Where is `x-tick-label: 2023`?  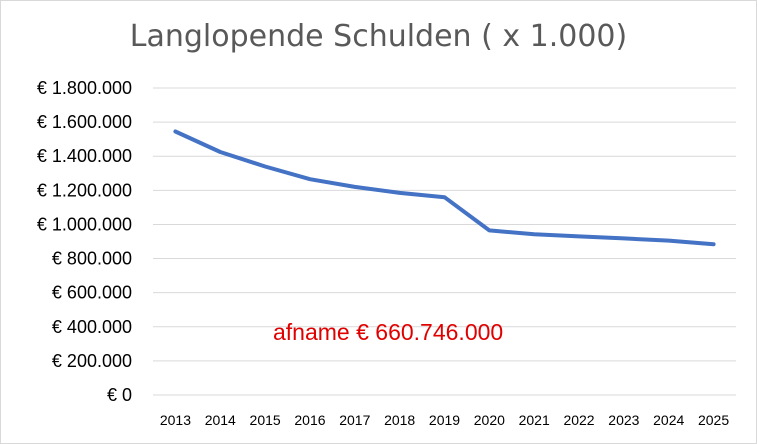 x-tick-label: 2023 is located at coordinates (623, 420).